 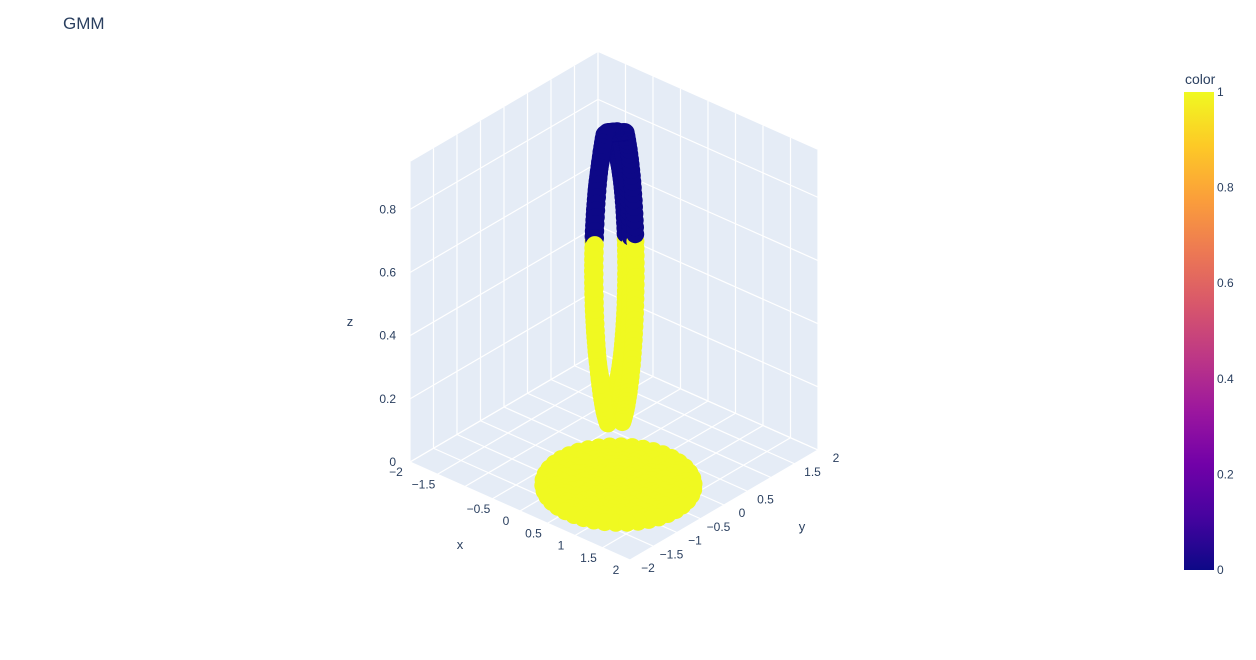 I want to click on grid-floor-x, so click(x=724, y=505).